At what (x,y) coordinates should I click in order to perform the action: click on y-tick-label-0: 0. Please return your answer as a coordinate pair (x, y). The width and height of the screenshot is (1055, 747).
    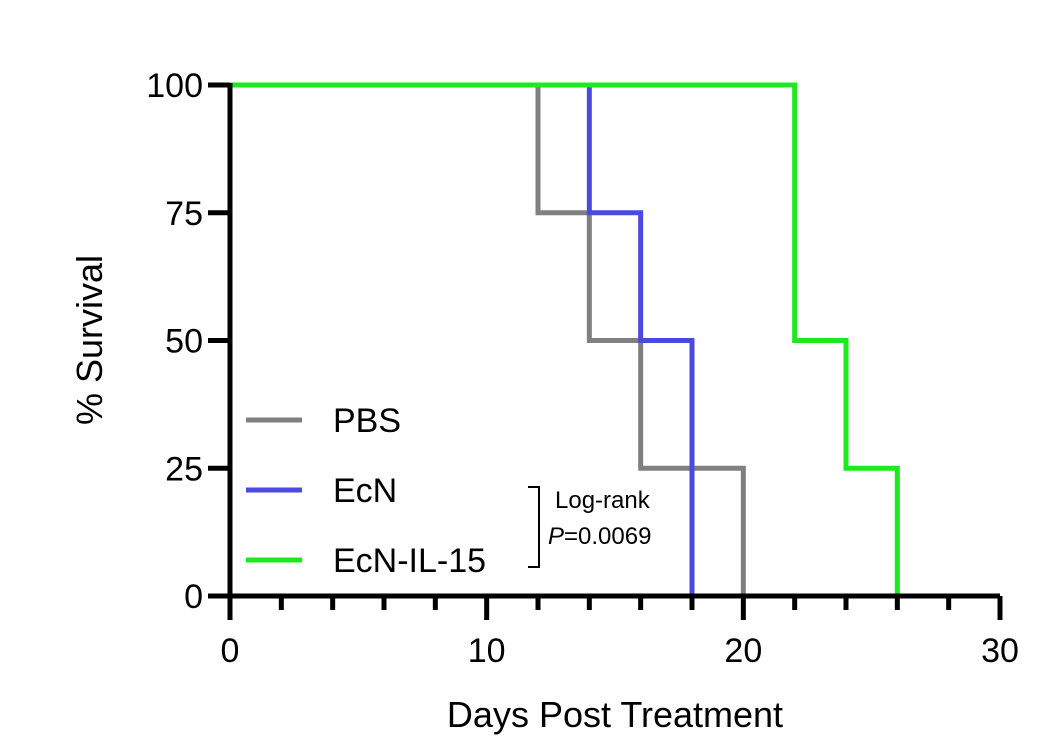
    Looking at the image, I should click on (193, 597).